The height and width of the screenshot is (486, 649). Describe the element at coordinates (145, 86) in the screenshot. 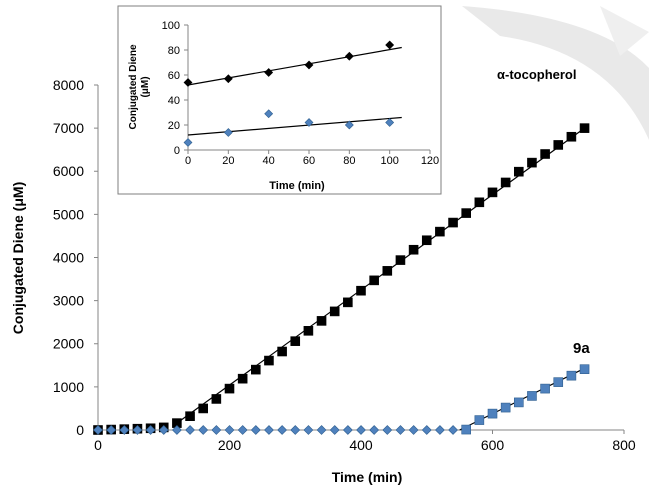

I see `inset-y-axis-title-line-2: (μM)` at that location.